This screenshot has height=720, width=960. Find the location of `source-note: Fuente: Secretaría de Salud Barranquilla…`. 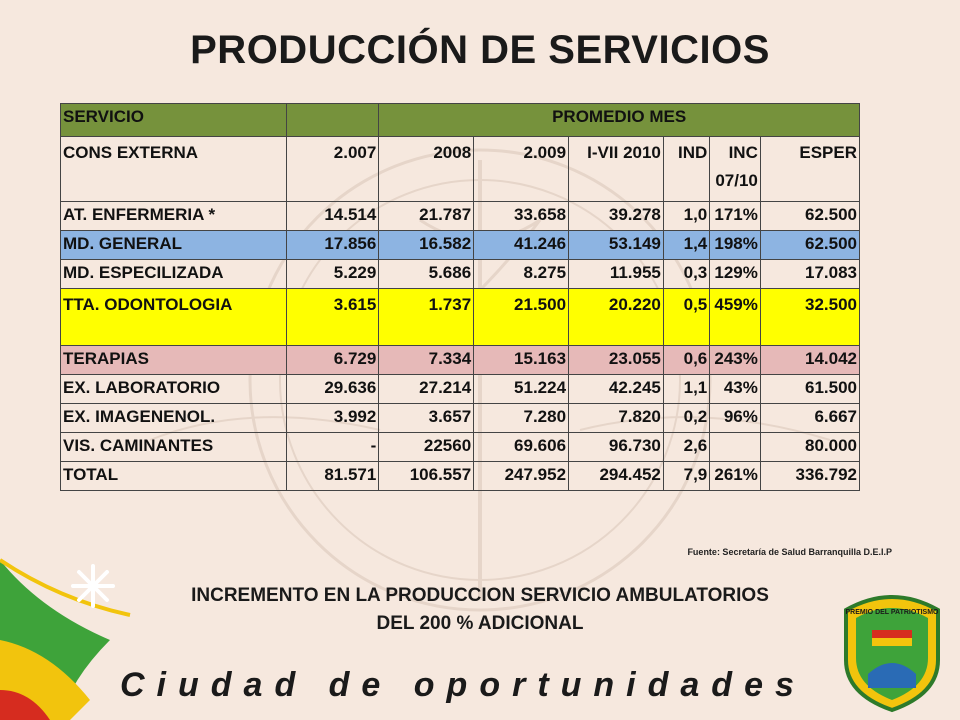

source-note: Fuente: Secretaría de Salud Barranquilla… is located at coordinates (789, 552).